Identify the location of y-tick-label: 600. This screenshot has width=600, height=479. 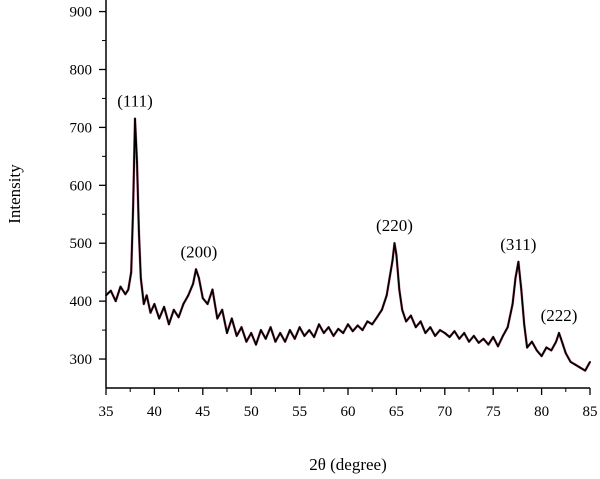
(81, 186).